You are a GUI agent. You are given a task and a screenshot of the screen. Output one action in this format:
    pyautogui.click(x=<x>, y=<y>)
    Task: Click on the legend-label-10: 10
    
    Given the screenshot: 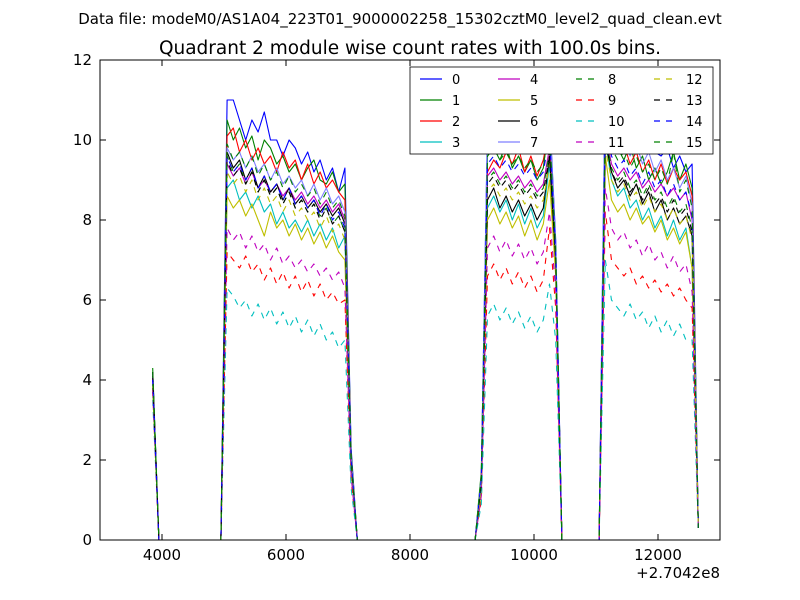 What is the action you would take?
    pyautogui.click(x=616, y=122)
    